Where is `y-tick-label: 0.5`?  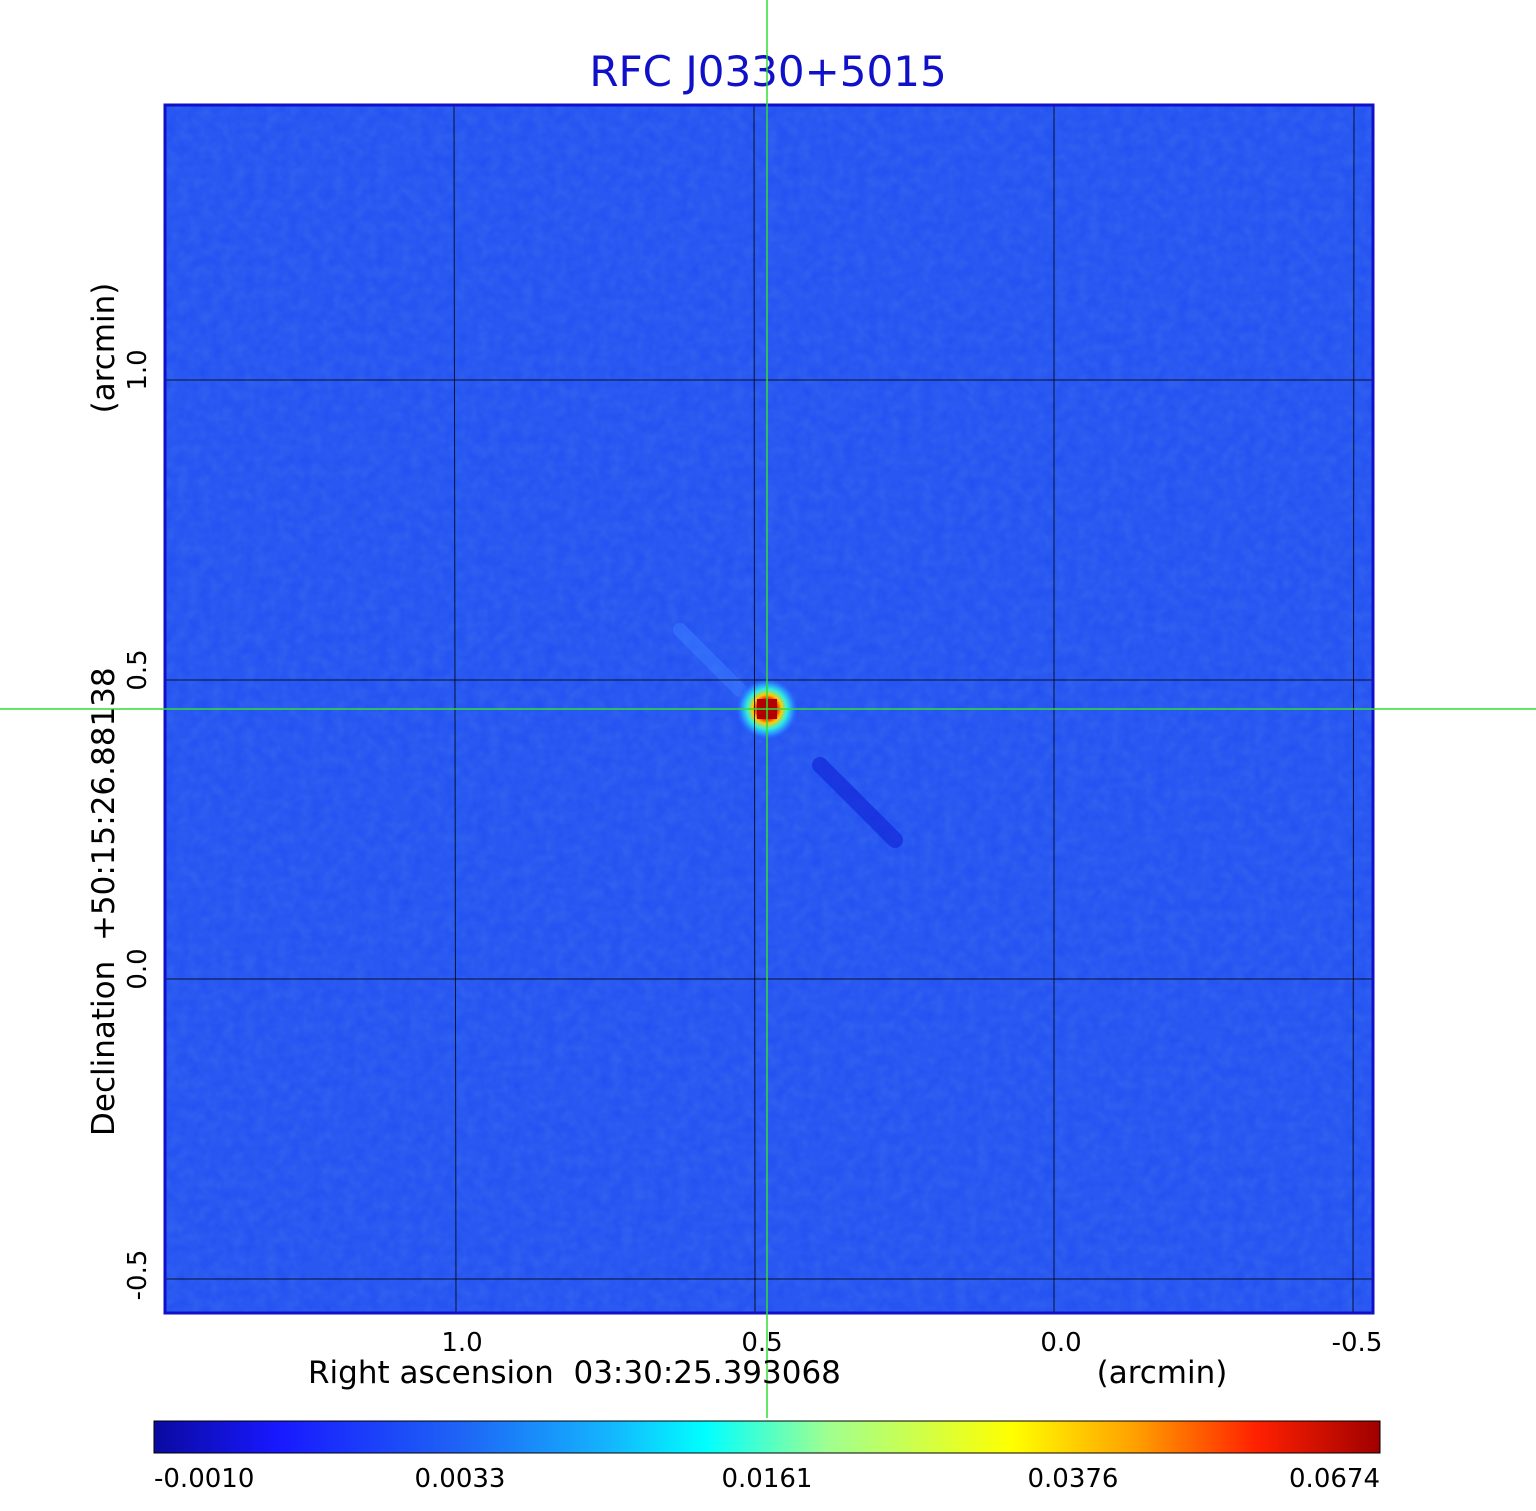 y-tick-label: 0.5 is located at coordinates (138, 669).